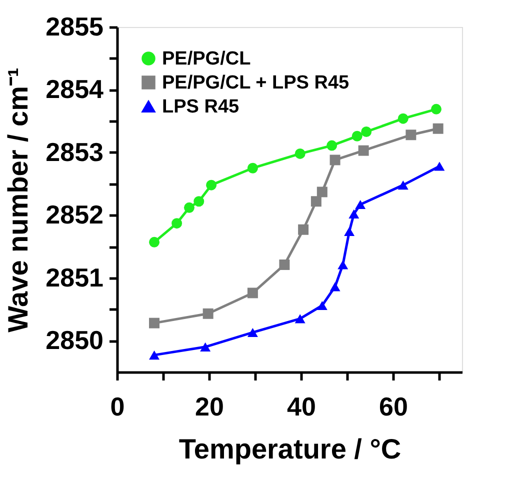  Describe the element at coordinates (75, 277) in the screenshot. I see `y-tick-label: 2851` at that location.